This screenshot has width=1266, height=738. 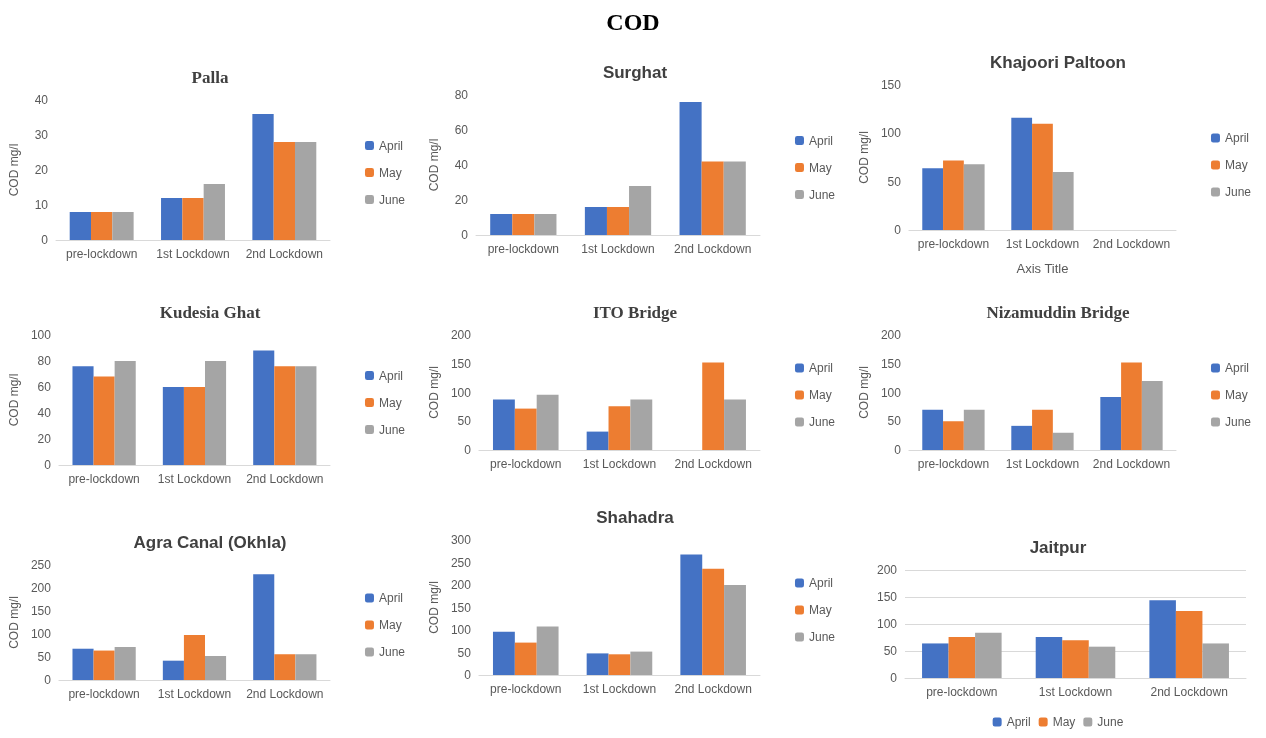 I want to click on y-tick-label: 10, so click(x=41, y=205).